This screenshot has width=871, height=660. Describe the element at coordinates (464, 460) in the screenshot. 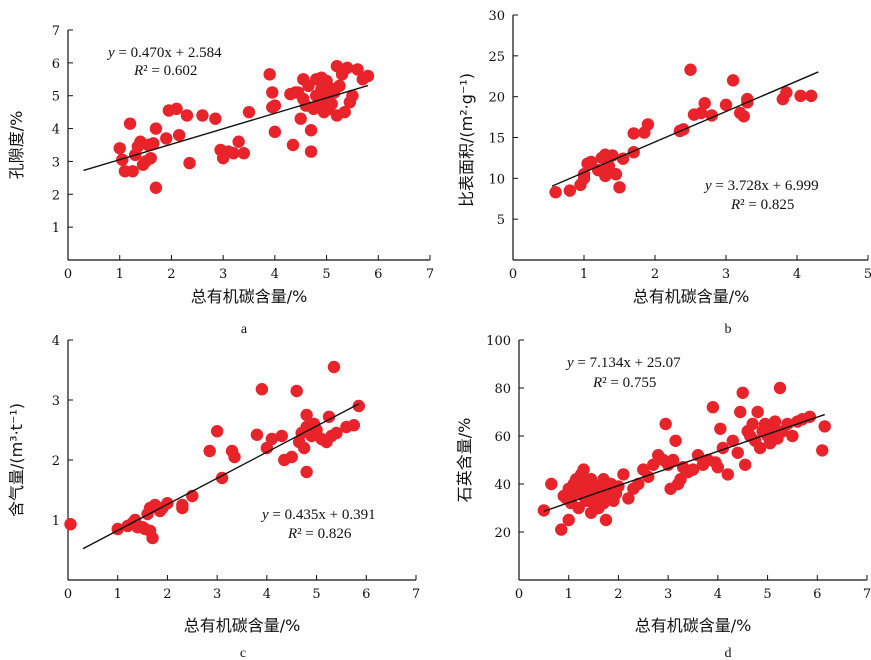

I see `y-axis-label: 石英含量/%` at that location.